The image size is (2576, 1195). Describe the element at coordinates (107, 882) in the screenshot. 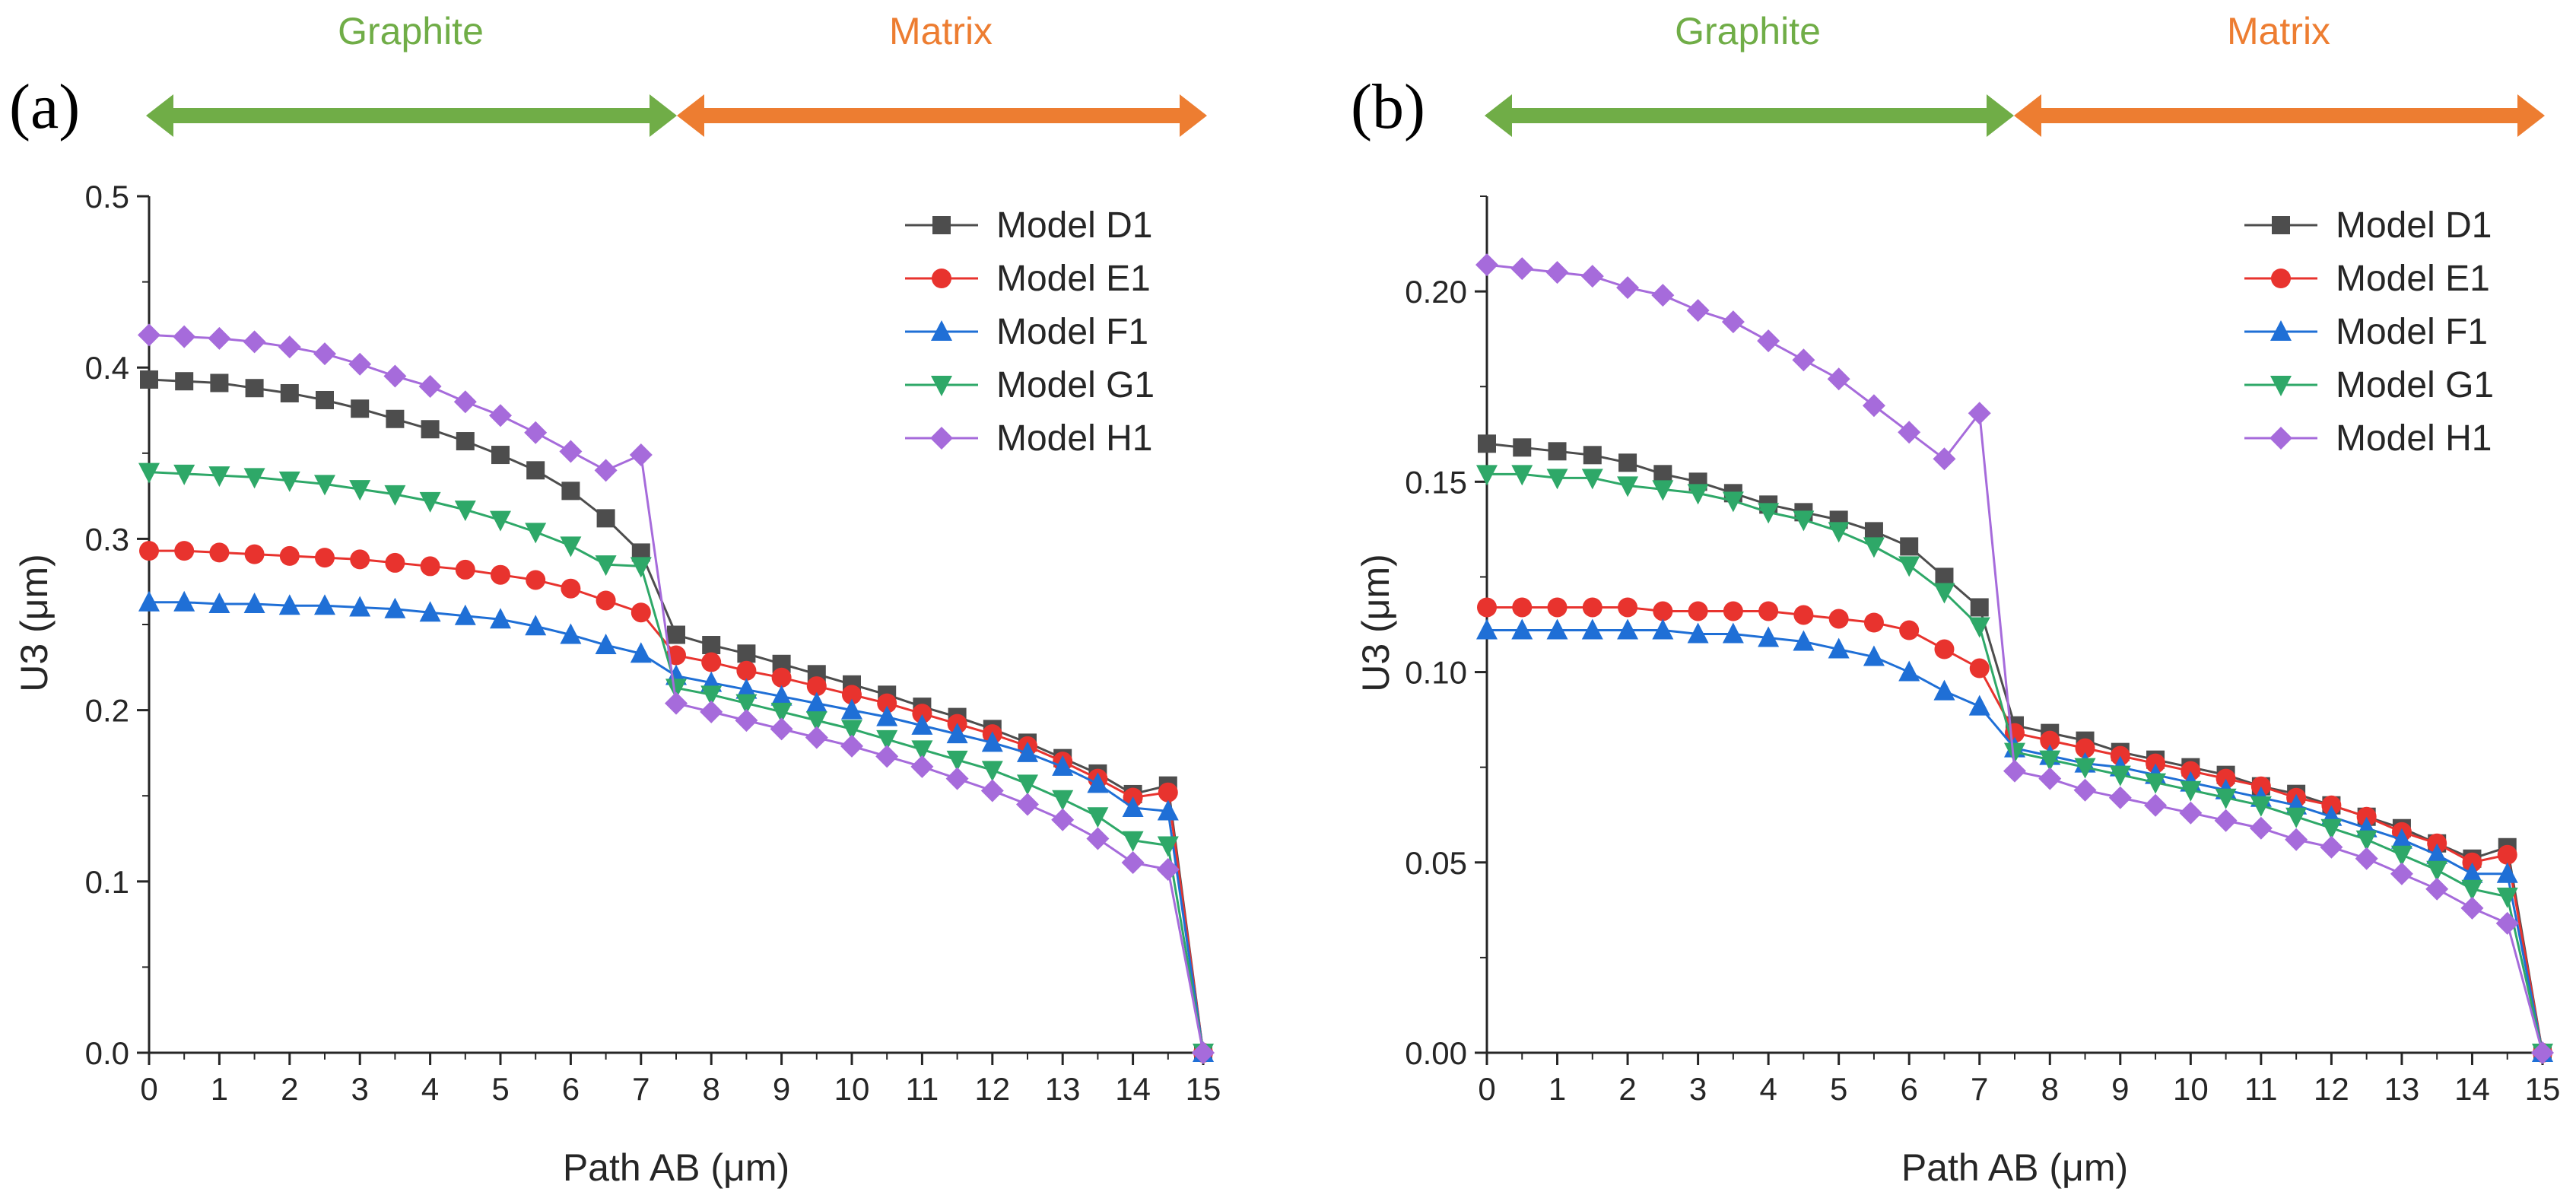

I see `panel-a-y-tick-label: 0.1` at that location.